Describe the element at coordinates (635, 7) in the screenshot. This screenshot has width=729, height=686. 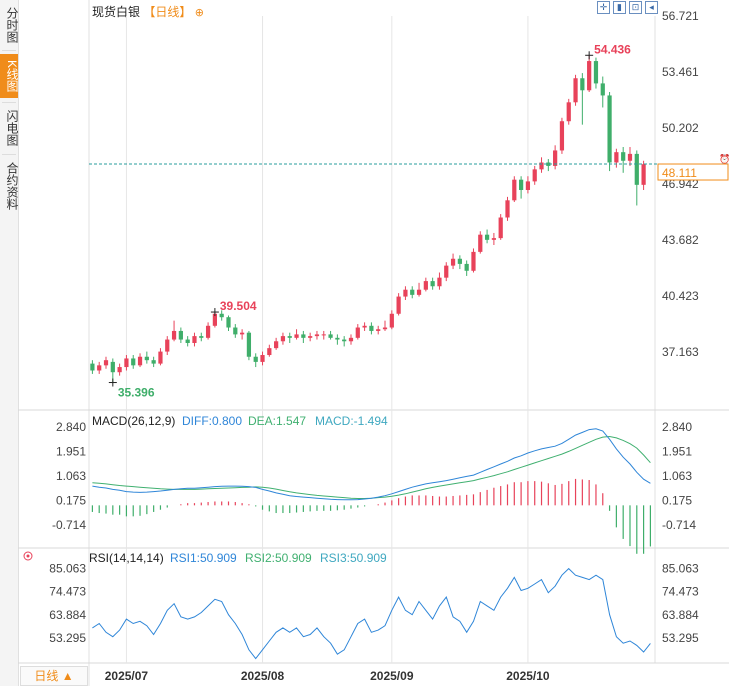
I see `fullscreen-icon: ⊡` at that location.